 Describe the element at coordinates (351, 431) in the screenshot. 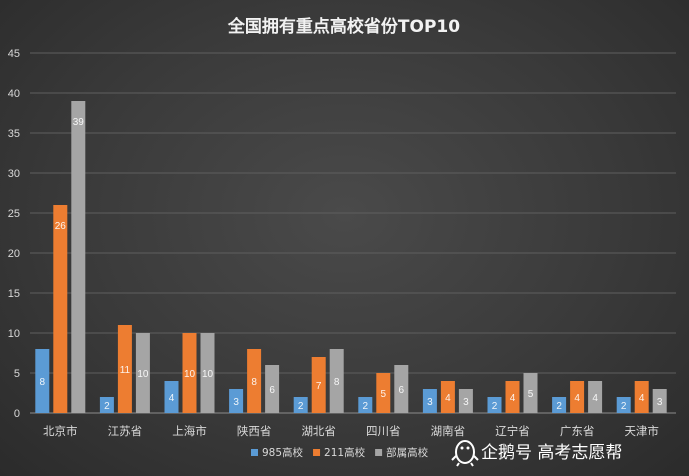

I see `x-axis: 北京市 江苏省 上海市 陕西省 湖北省 四川省 湖南省 辽宁省 广东省 天津市` at that location.